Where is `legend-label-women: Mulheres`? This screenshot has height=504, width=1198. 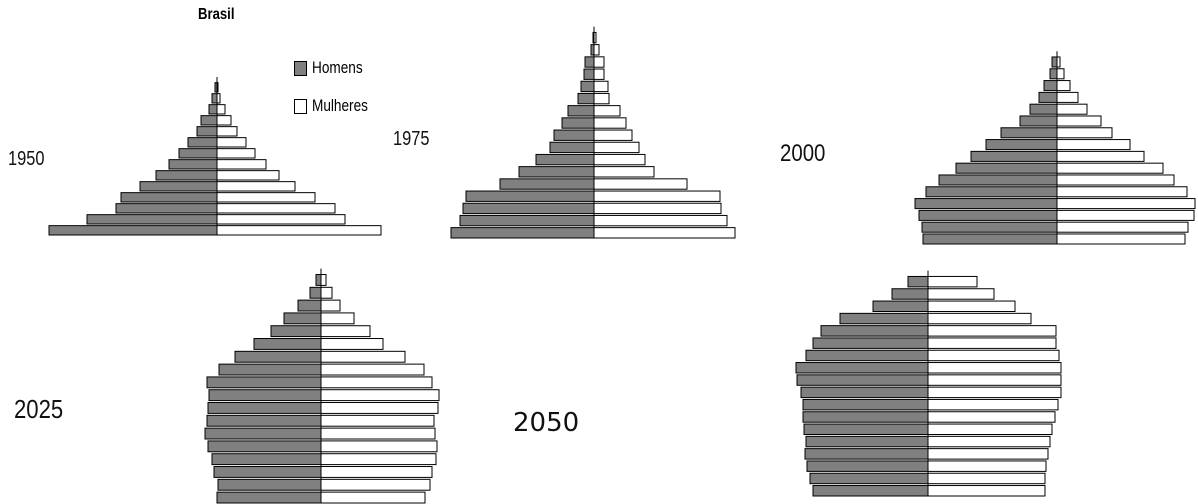 legend-label-women: Mulheres is located at coordinates (340, 105).